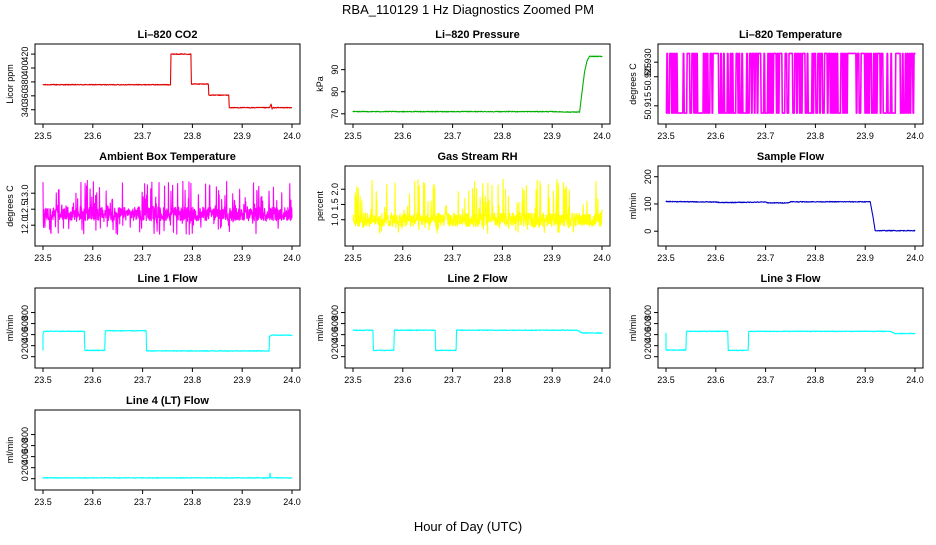 Image resolution: width=936 pixels, height=545 pixels. What do you see at coordinates (335, 70) in the screenshot?
I see `y-tick-label: 90` at bounding box center [335, 70].